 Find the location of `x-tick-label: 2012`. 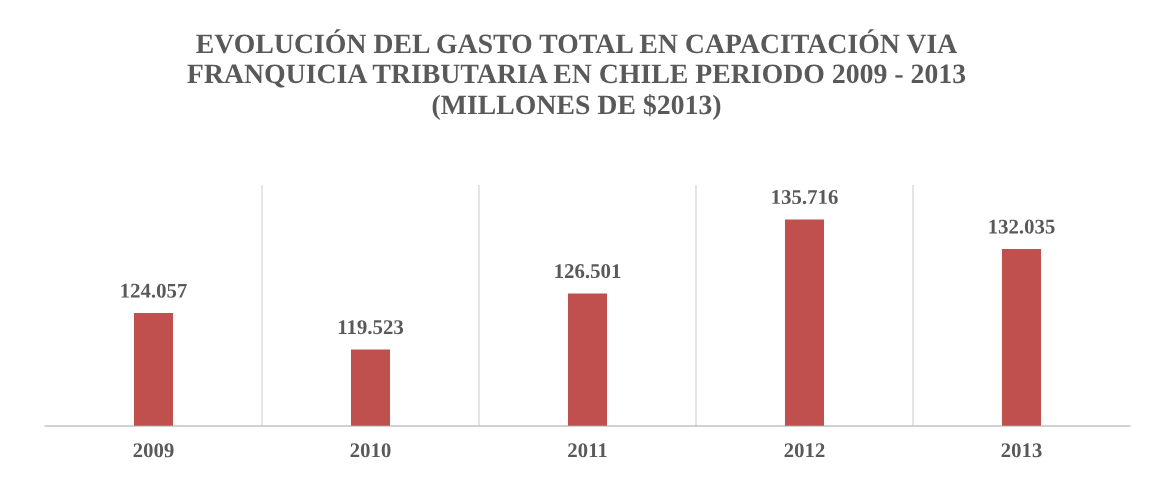

x-tick-label: 2012 is located at coordinates (804, 450).